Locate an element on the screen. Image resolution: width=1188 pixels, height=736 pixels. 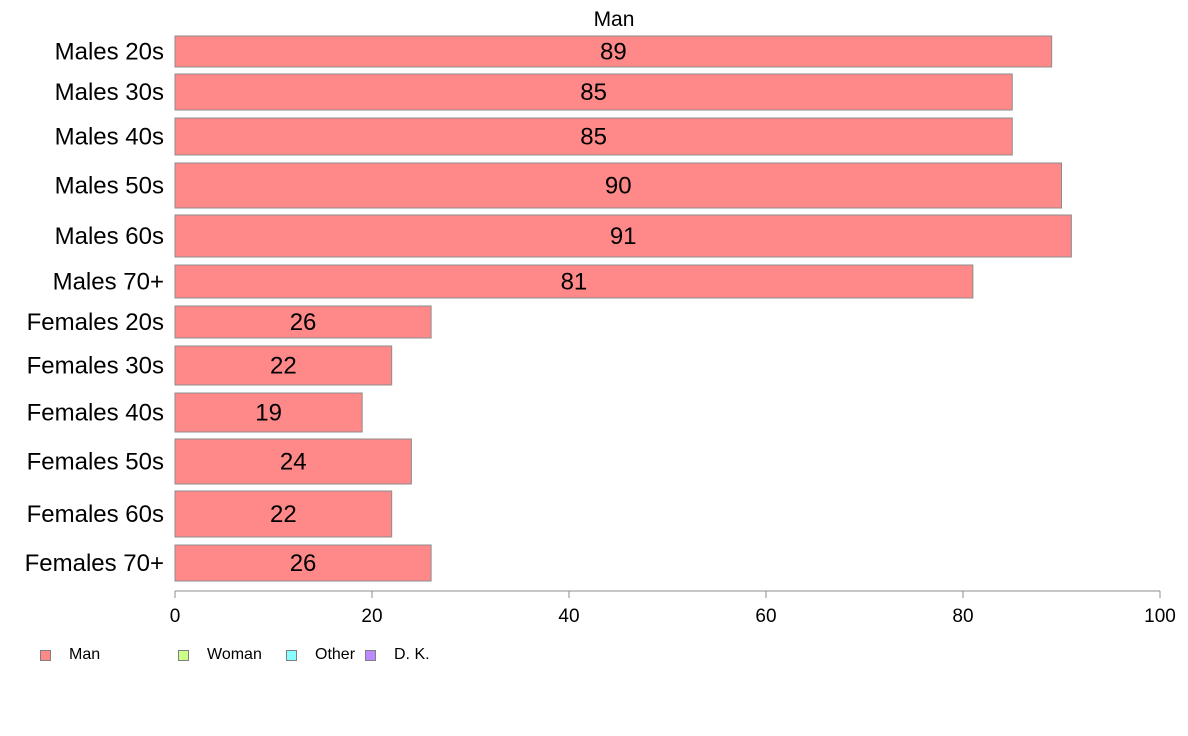
legend-swatch-man is located at coordinates (45, 655).